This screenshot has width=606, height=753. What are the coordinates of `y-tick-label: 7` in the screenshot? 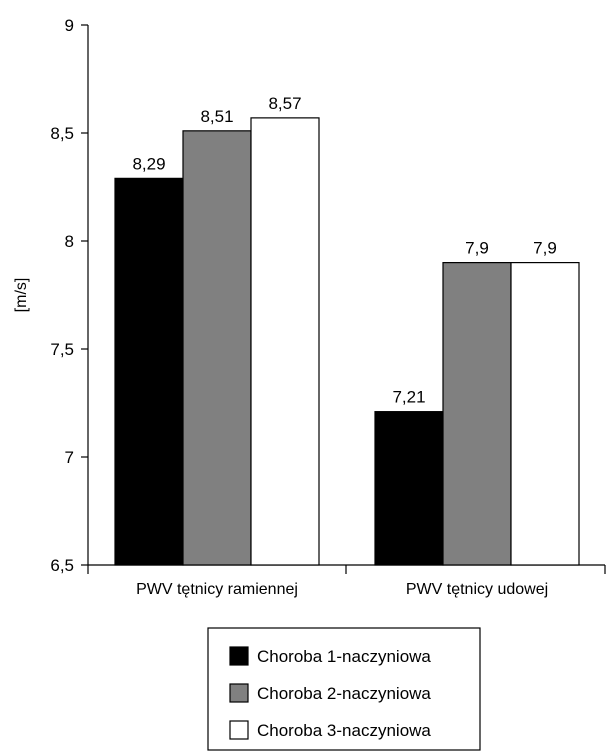 It's located at (69, 457).